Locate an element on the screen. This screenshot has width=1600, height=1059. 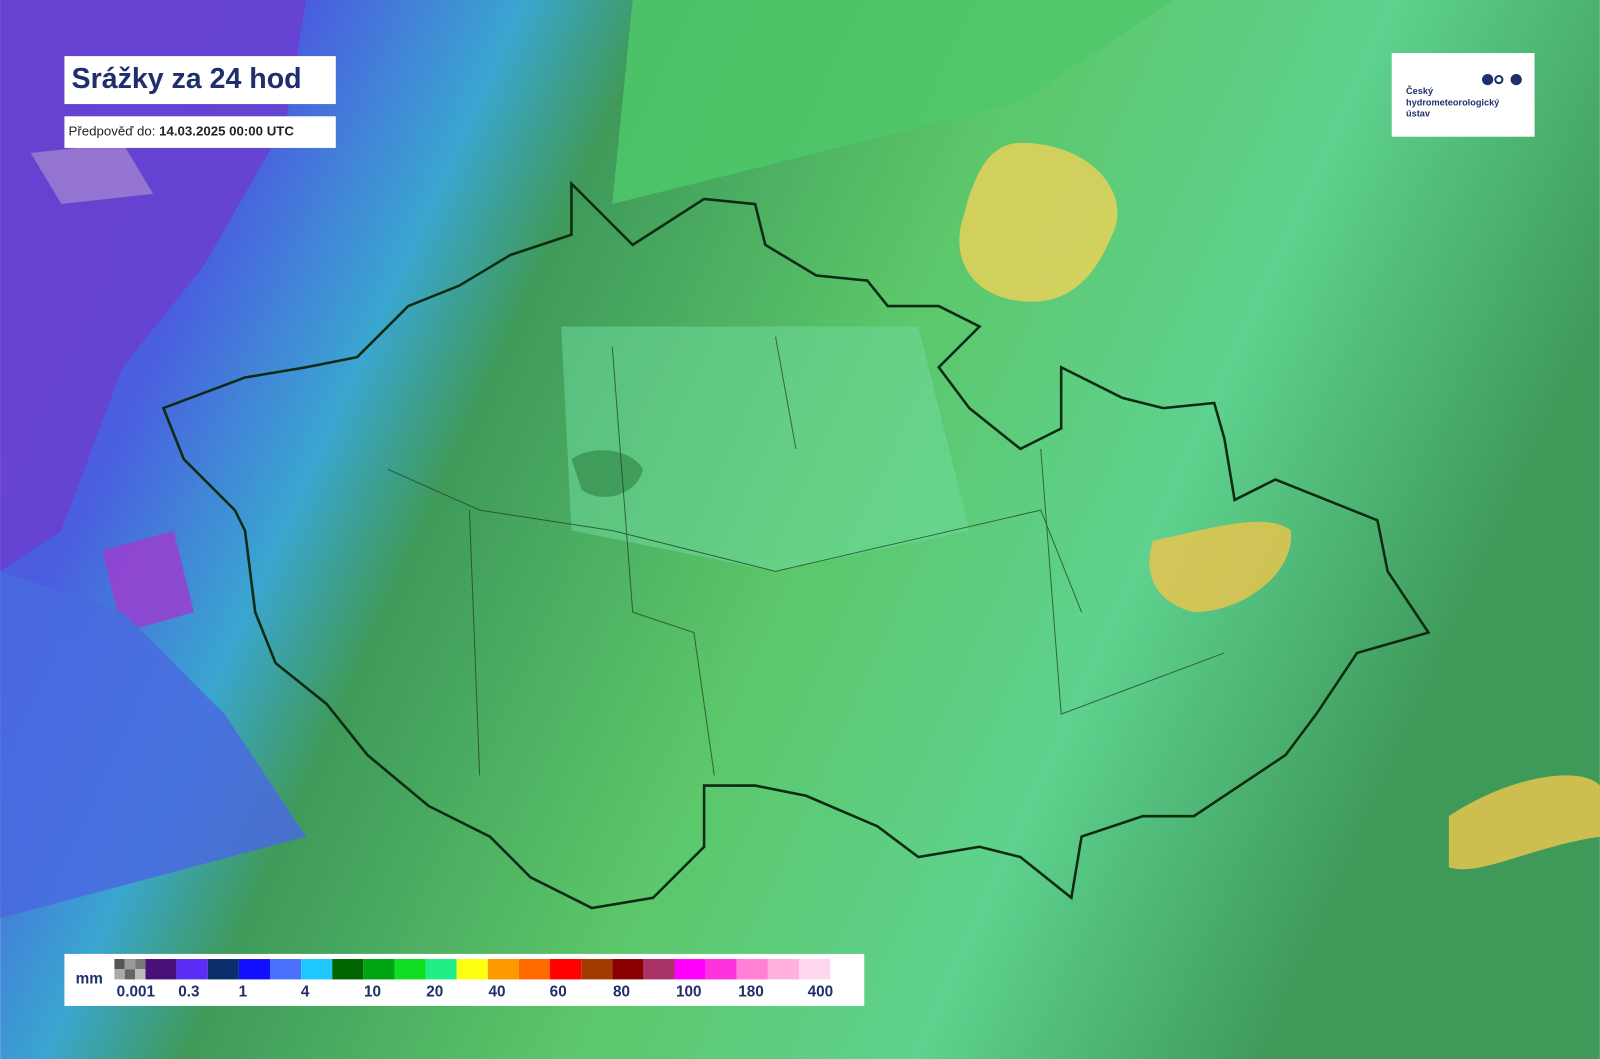
legend-label: 40 is located at coordinates (496, 992).